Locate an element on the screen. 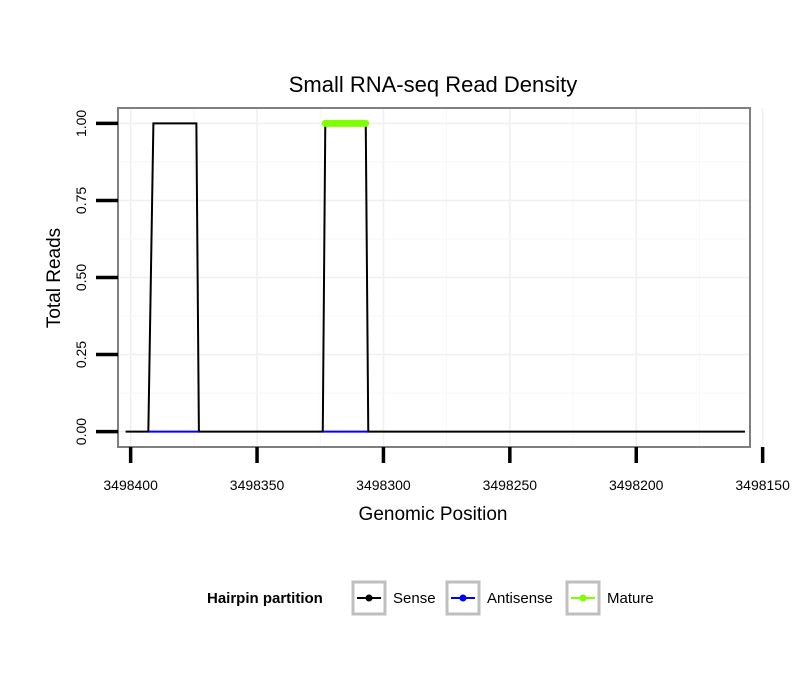 The height and width of the screenshot is (690, 810). legend-title: Hairpin partition is located at coordinates (265, 598).